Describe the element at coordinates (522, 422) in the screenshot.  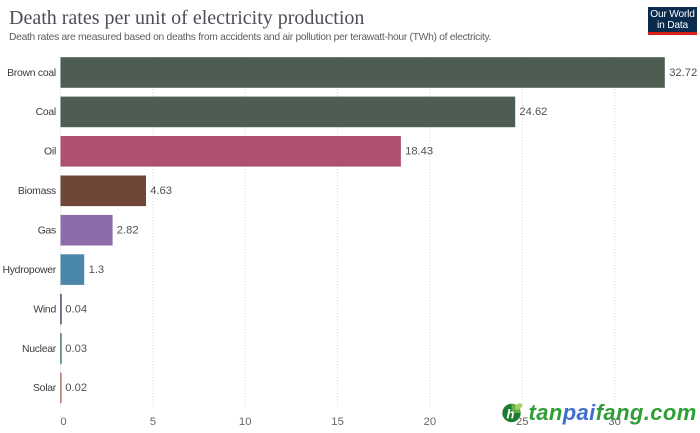
I see `svg-text: 25` at that location.